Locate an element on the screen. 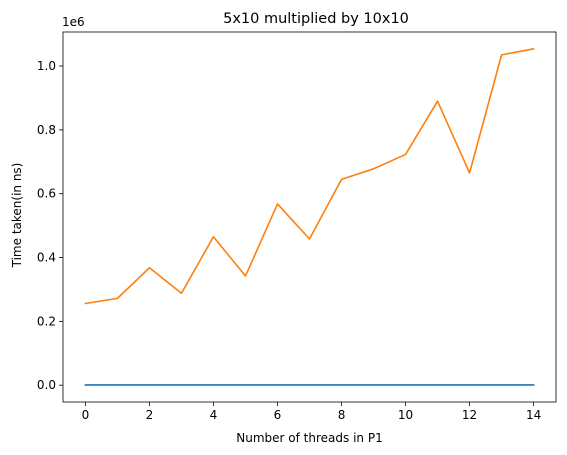 The width and height of the screenshot is (567, 455). y-tick-label: 0.0 is located at coordinates (46, 385).